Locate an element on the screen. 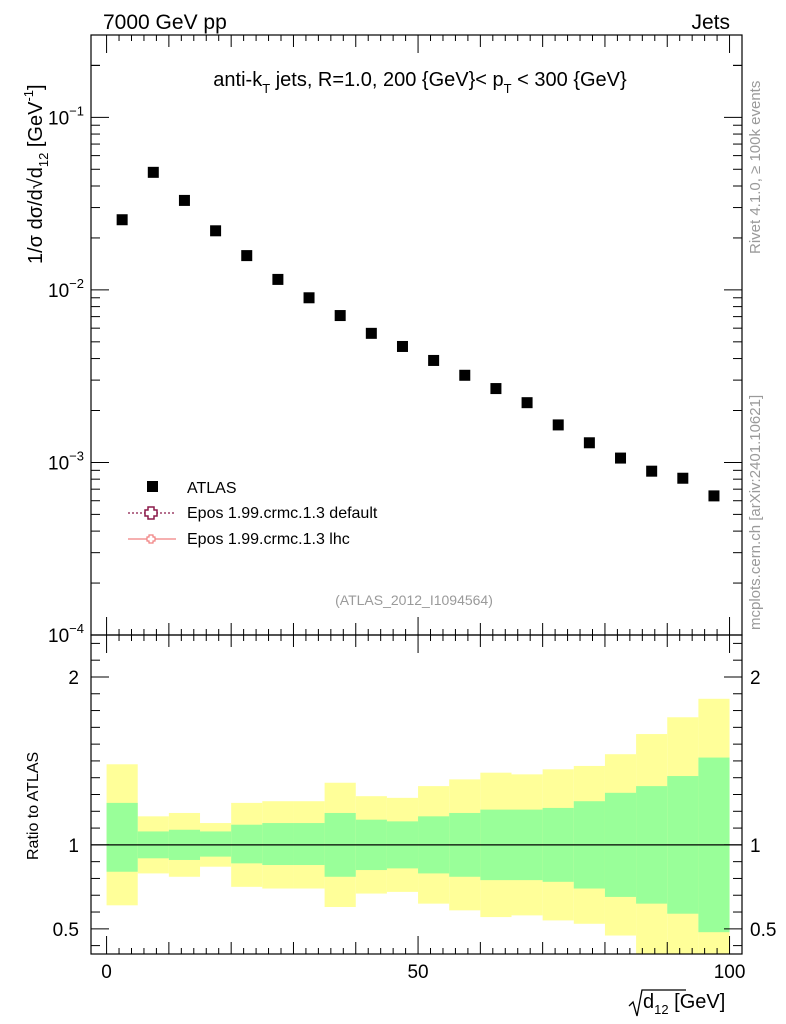  ratio-y-tick-label-right: 1 is located at coordinates (755, 846).